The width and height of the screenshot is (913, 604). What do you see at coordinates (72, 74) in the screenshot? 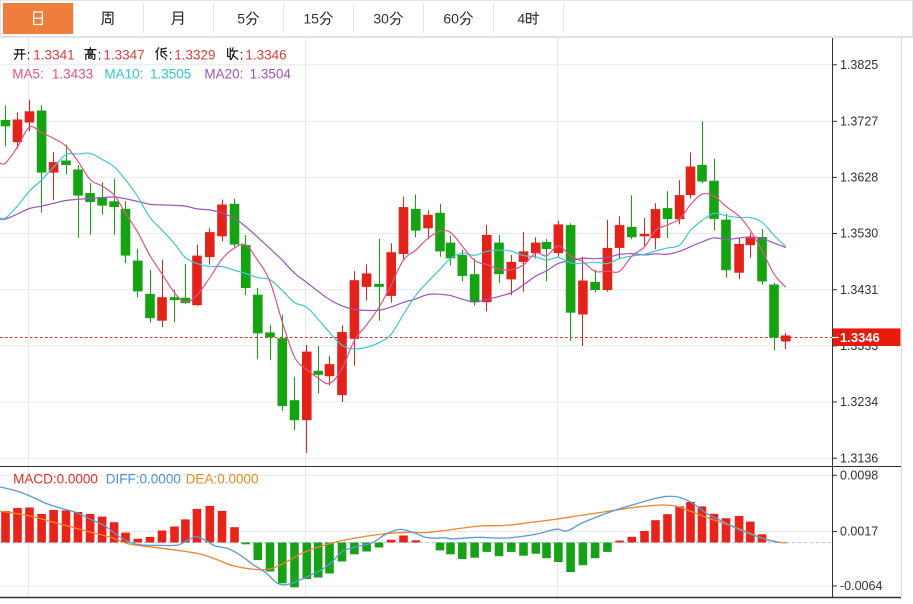
I see `svg-text: 1.3433` at bounding box center [72, 74].